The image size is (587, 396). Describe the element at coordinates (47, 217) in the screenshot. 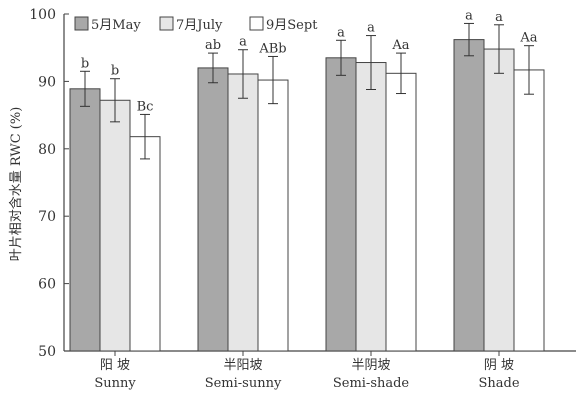

I see `y-tick-label: 70` at that location.